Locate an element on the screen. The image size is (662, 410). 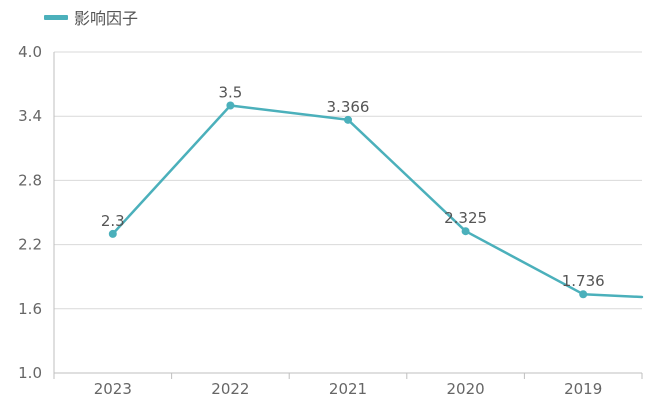
x-tick-label: 2023 is located at coordinates (113, 389).